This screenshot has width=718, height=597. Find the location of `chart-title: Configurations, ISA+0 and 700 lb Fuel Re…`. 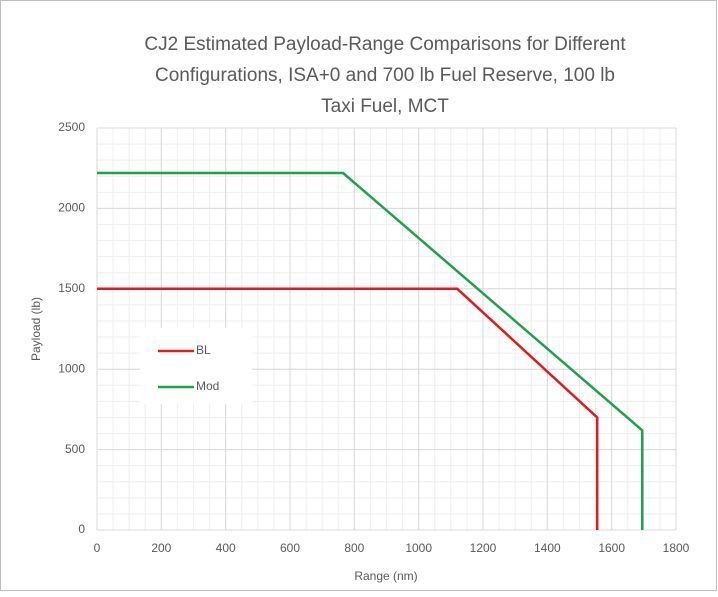

chart-title: Configurations, ISA+0 and 700 lb Fuel Re… is located at coordinates (385, 75).